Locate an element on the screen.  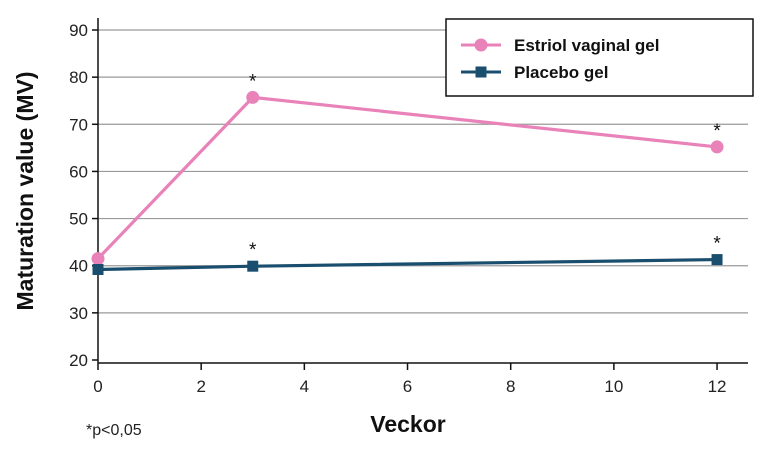
legend-marker-estriol is located at coordinates (481, 45).